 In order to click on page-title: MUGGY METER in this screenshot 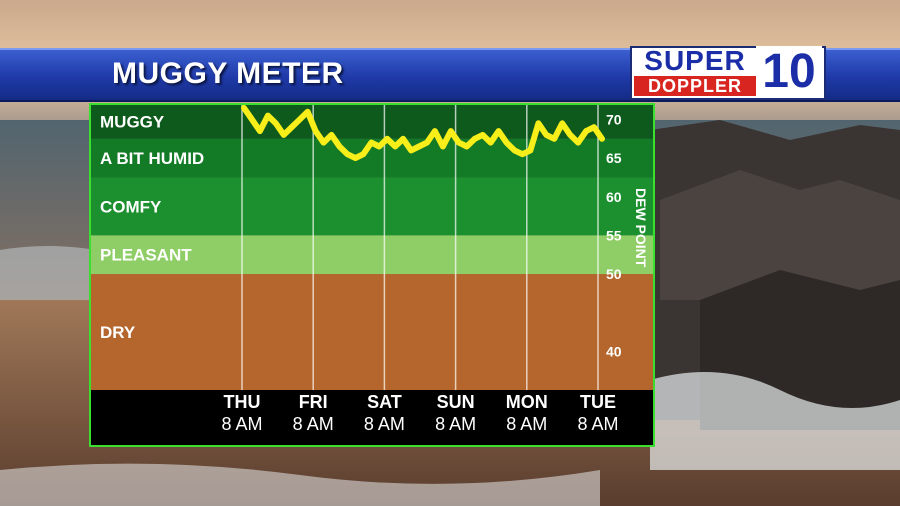, I will do `click(228, 73)`.